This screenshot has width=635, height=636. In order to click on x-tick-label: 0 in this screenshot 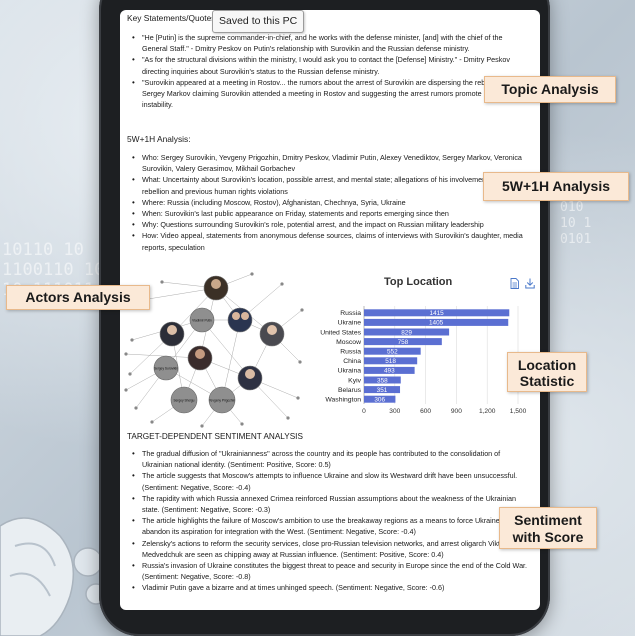, I will do `click(364, 411)`.